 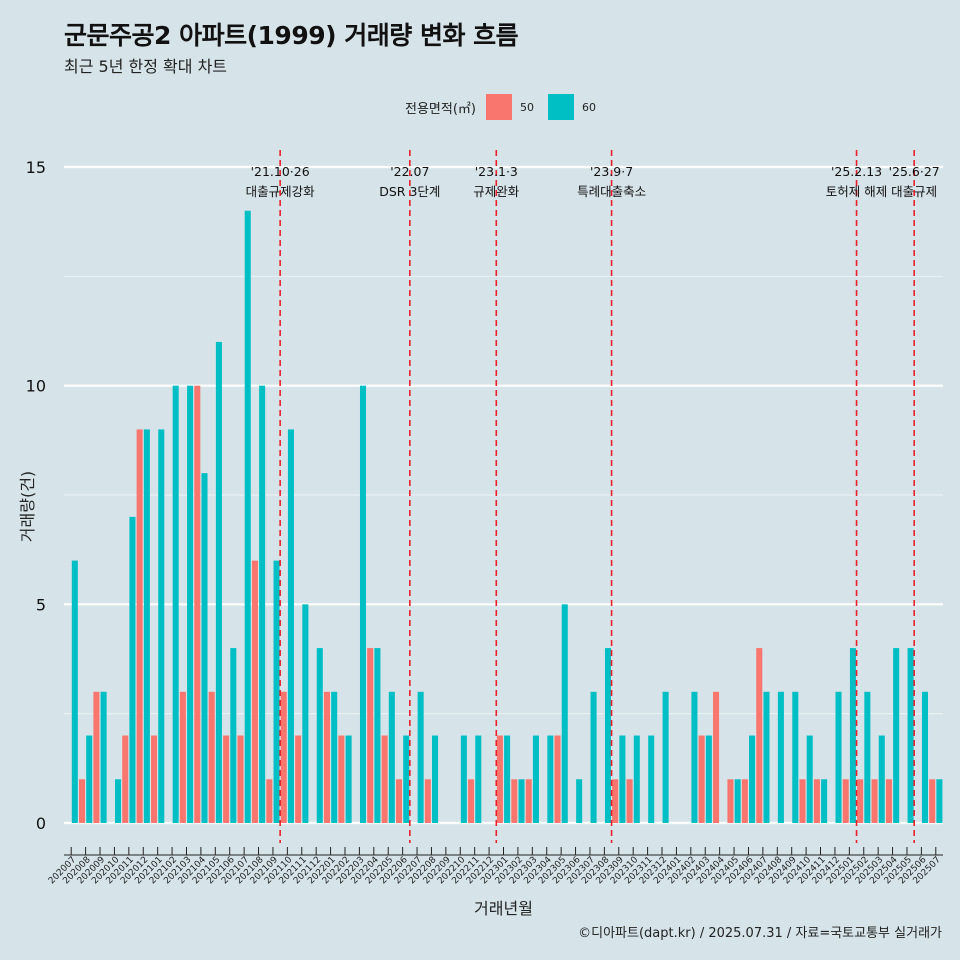 I want to click on y-tick-label: 10, so click(x=36, y=386).